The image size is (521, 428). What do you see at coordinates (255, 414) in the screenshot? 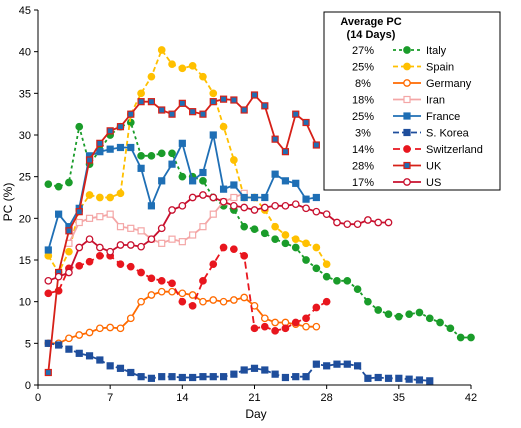
I see `x-axis-label: Day` at bounding box center [255, 414].